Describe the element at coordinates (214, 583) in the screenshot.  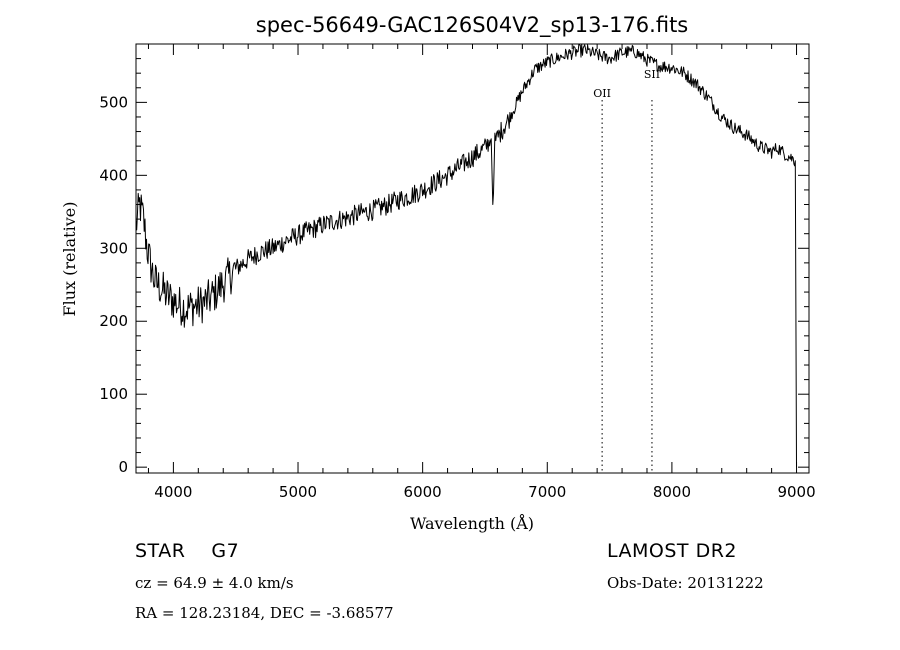
I see `redshift-readout: cz = 64.9 ± 4.0 km/s` at that location.